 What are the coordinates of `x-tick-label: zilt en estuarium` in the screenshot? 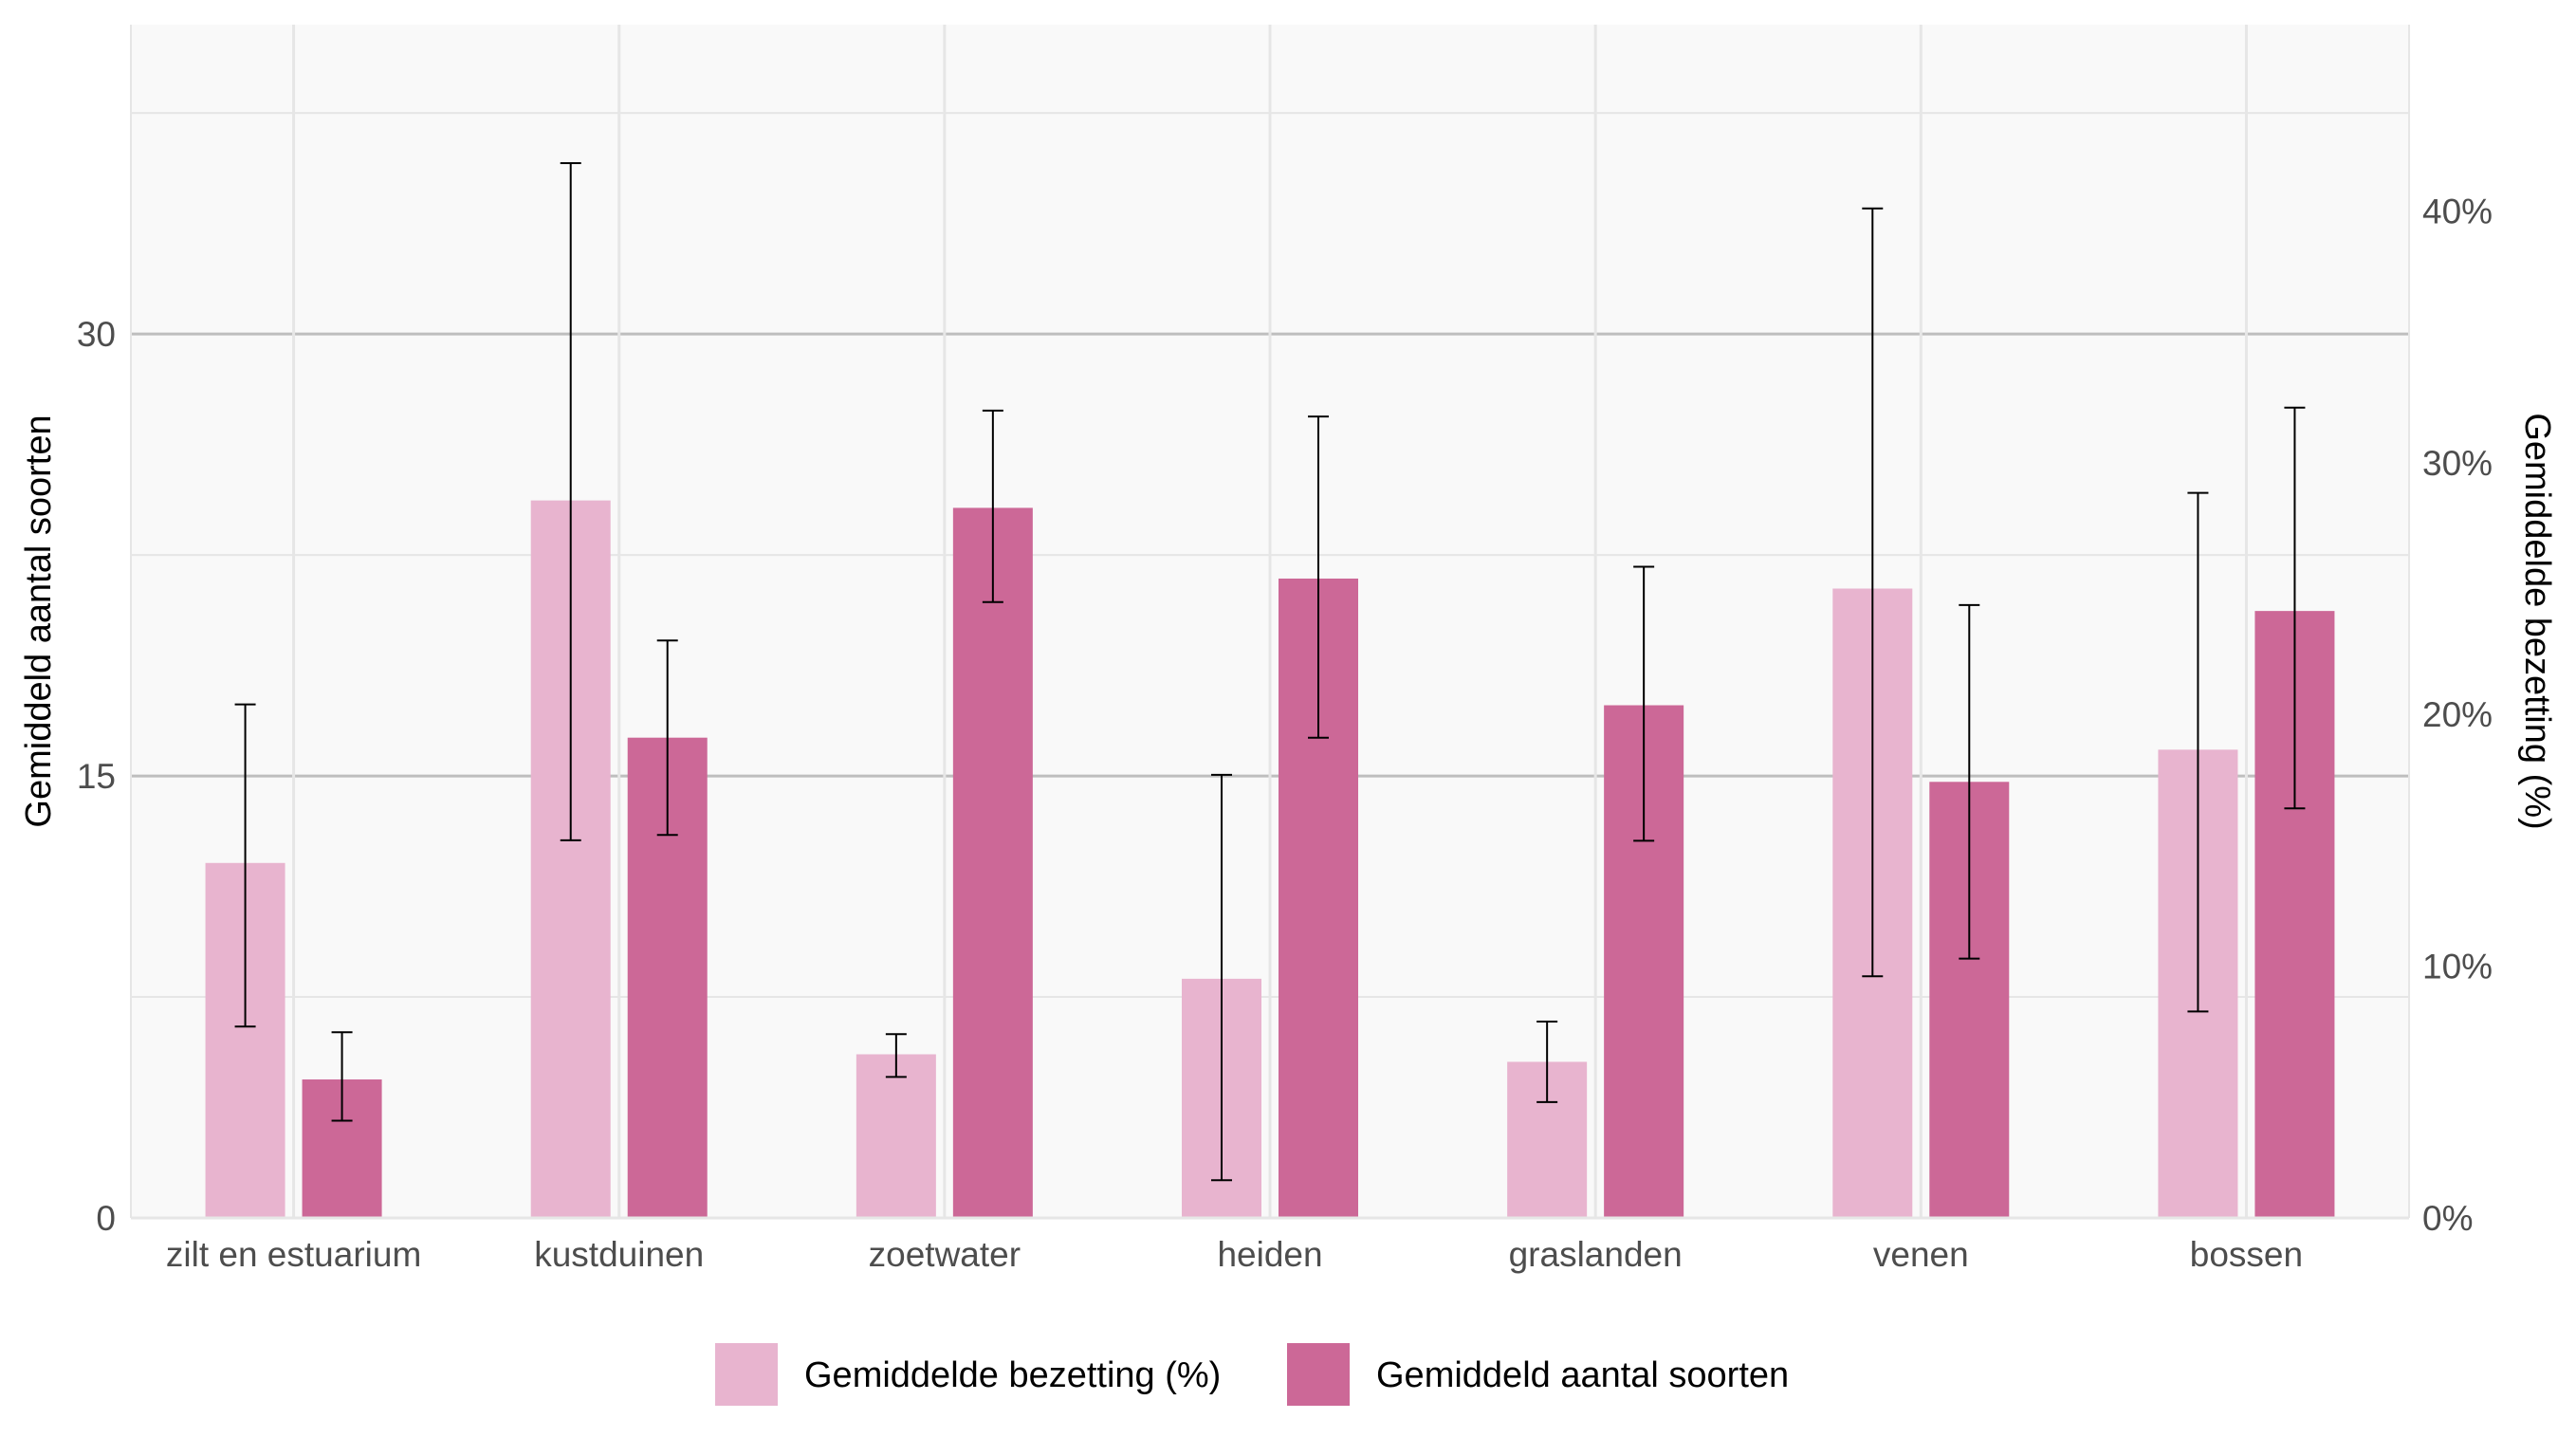 It's located at (293, 1254).